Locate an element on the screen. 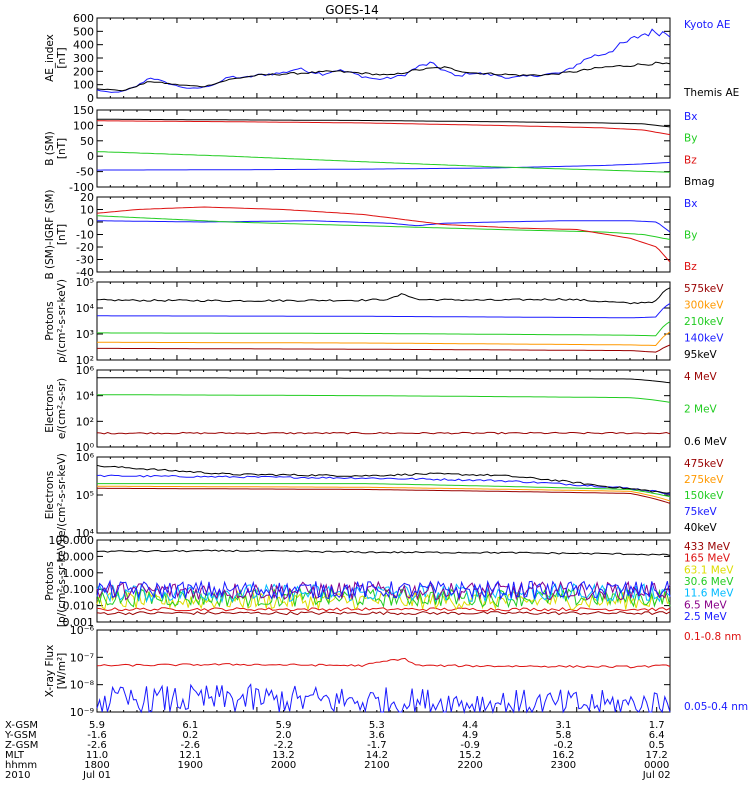  legend-label-275kev: 275keV is located at coordinates (704, 480).